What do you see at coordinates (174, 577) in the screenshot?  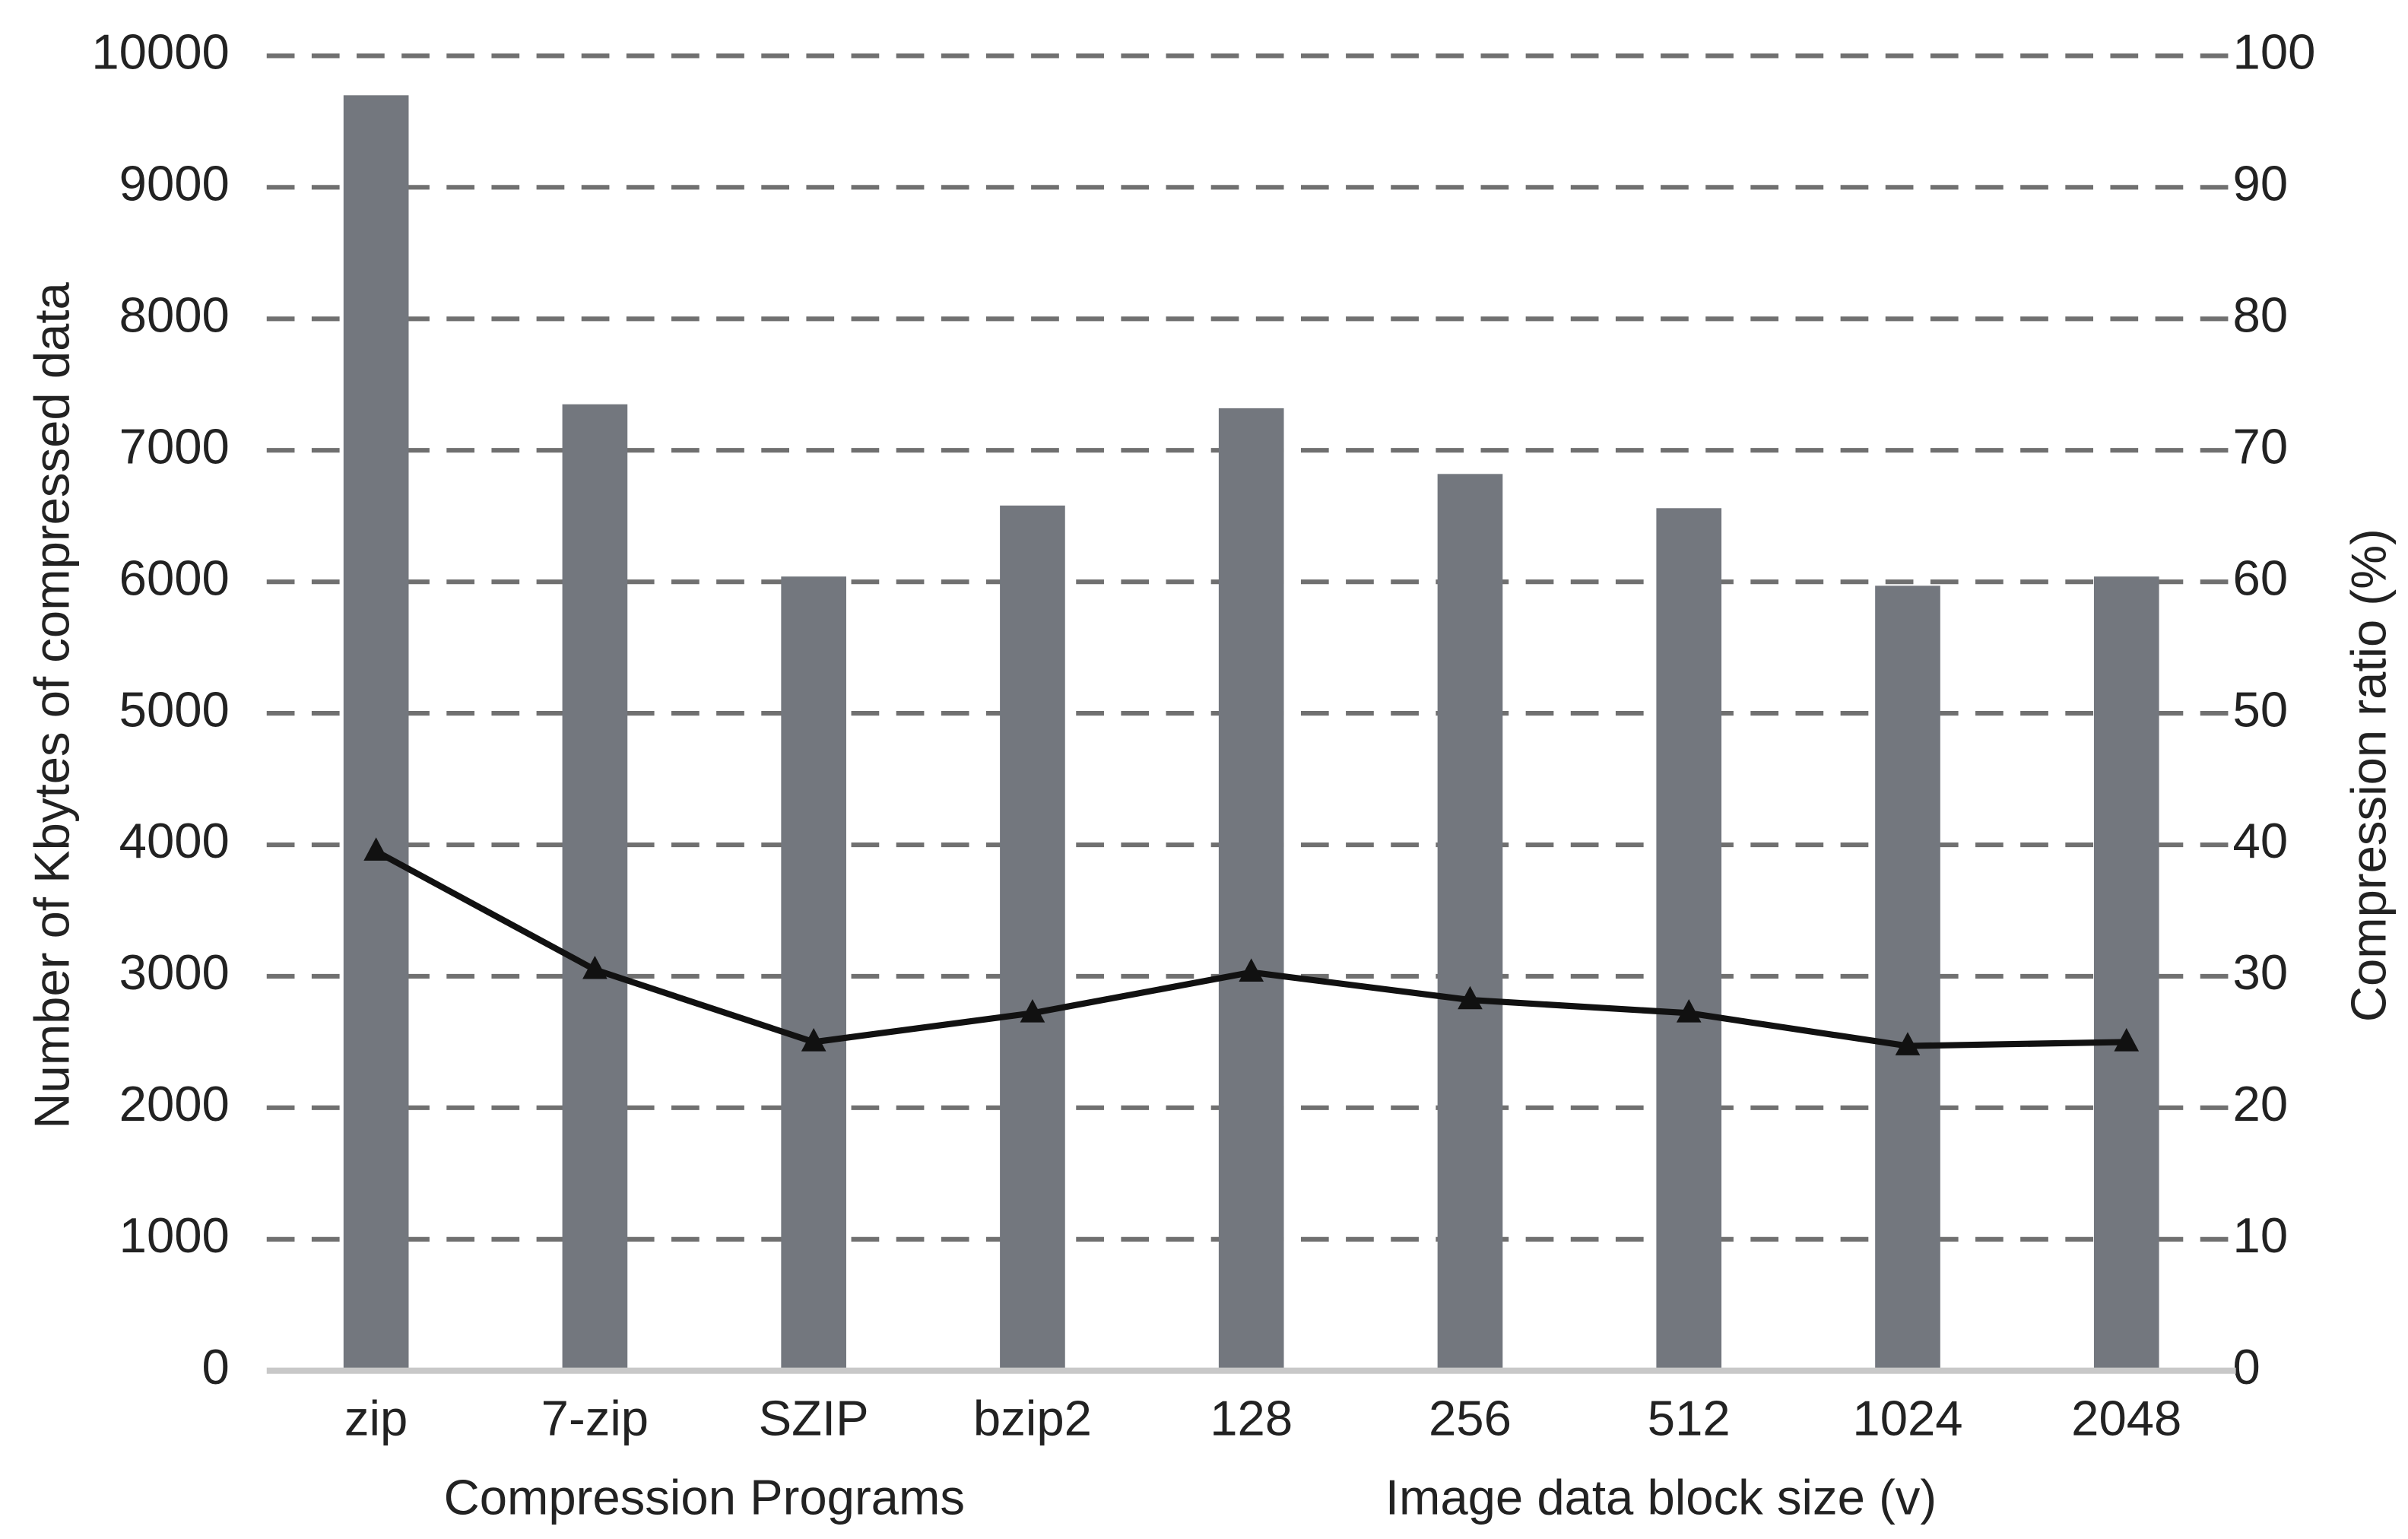 I see `y-tick-label: 6000` at bounding box center [174, 577].